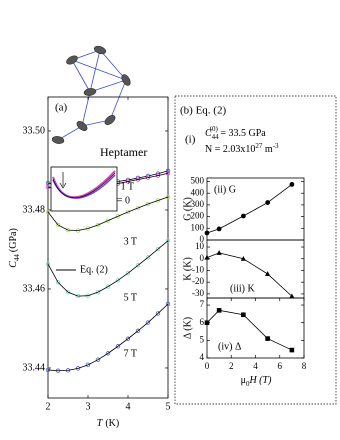  What do you see at coordinates (198, 181) in the screenshot?
I see `y-tick-label: 500` at bounding box center [198, 181].